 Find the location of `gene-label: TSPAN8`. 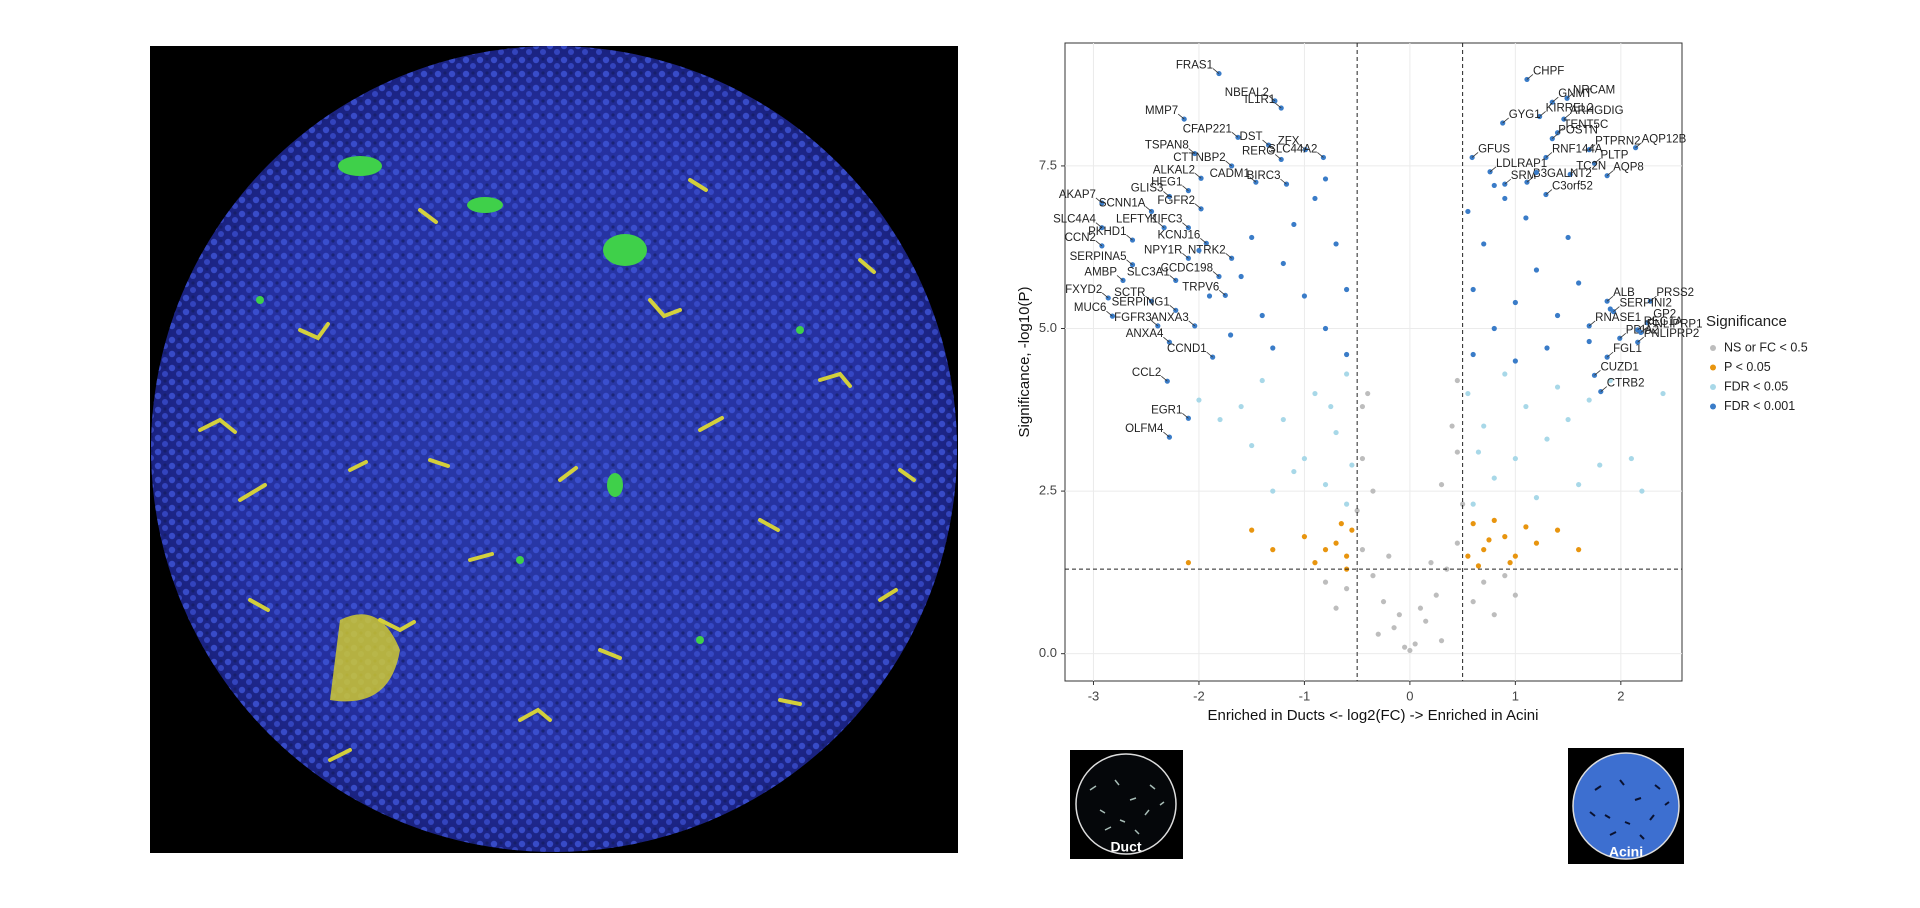

gene-label: TSPAN8 is located at coordinates (1167, 146).